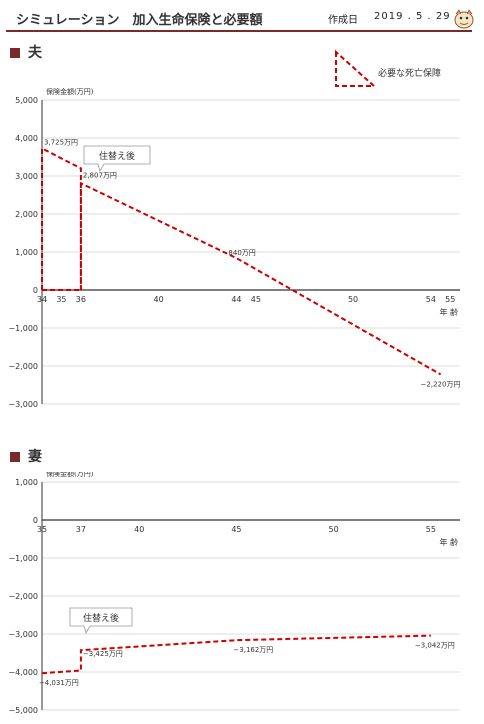  What do you see at coordinates (59, 683) in the screenshot?
I see `data-label: −4,031万円` at bounding box center [59, 683].